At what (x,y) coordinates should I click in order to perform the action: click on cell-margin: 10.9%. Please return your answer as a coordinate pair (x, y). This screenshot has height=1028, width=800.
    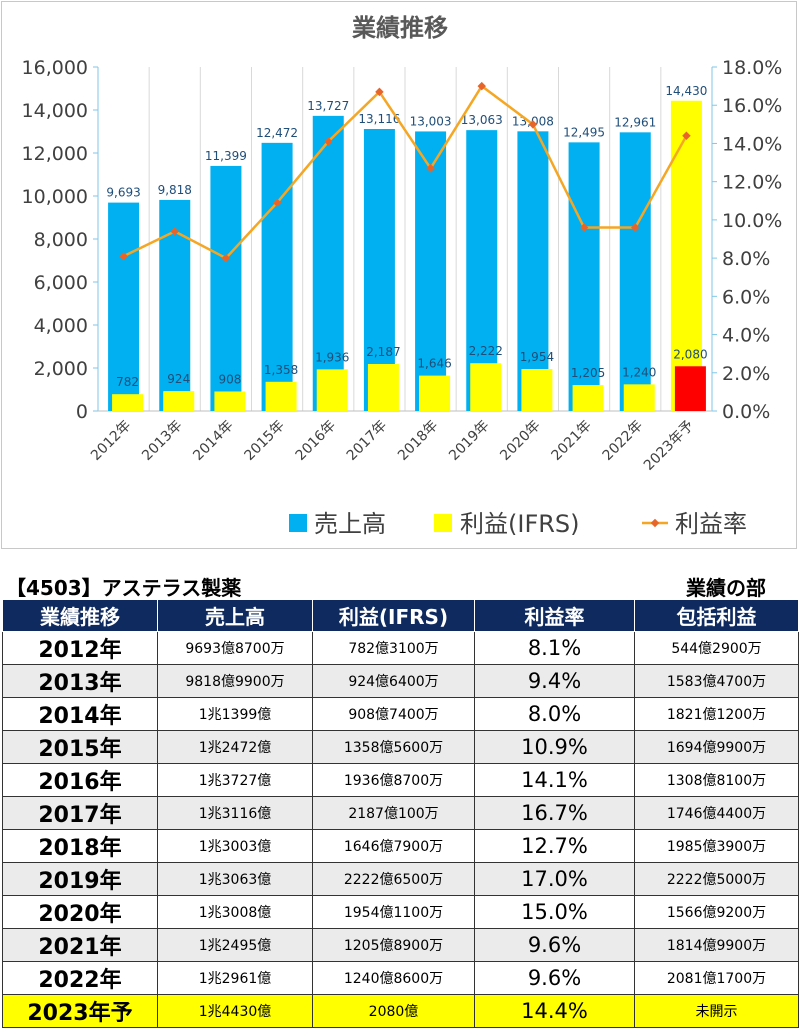
    Looking at the image, I should click on (554, 747).